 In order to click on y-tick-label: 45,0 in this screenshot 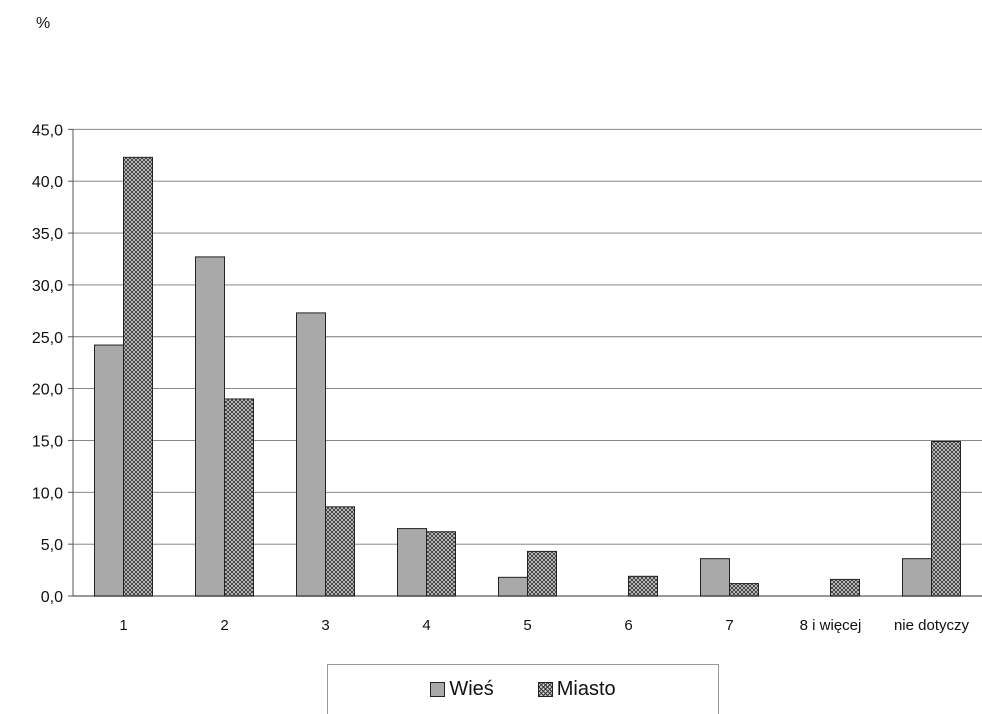, I will do `click(47, 130)`.